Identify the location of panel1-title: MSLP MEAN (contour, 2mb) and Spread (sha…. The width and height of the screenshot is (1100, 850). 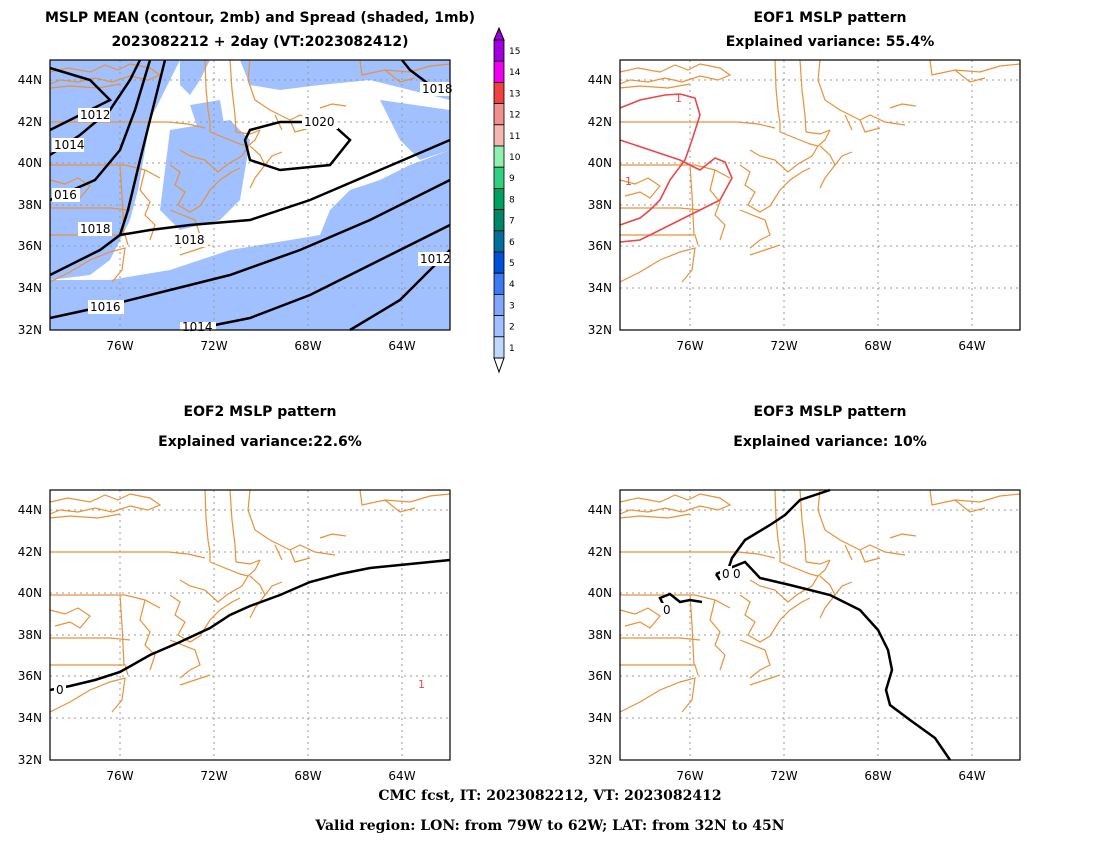
(260, 18).